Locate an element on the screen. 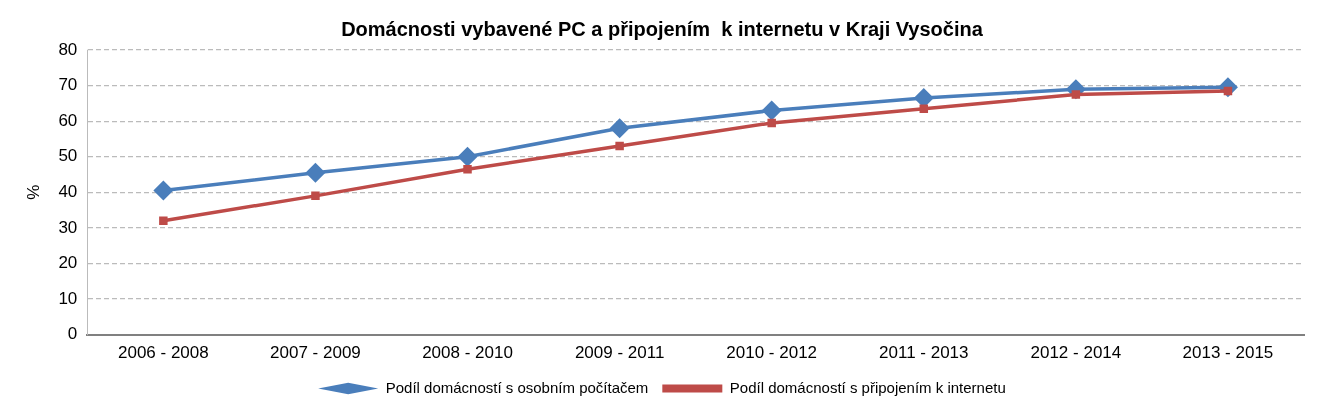 This screenshot has height=410, width=1344. y-tick-label: 50 is located at coordinates (68, 156).